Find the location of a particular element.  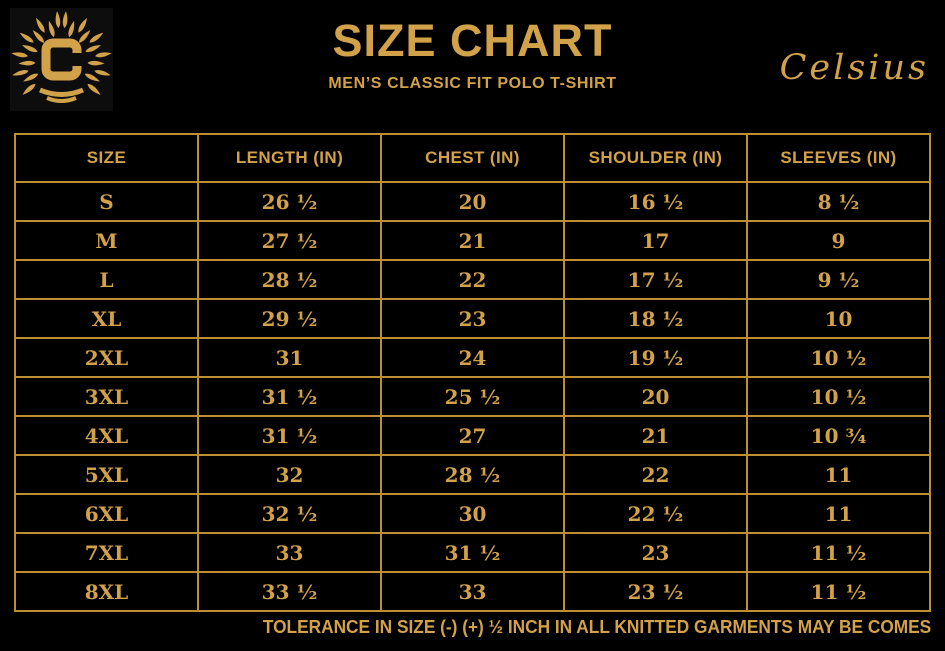

length-cell: 33 ½ is located at coordinates (289, 591).